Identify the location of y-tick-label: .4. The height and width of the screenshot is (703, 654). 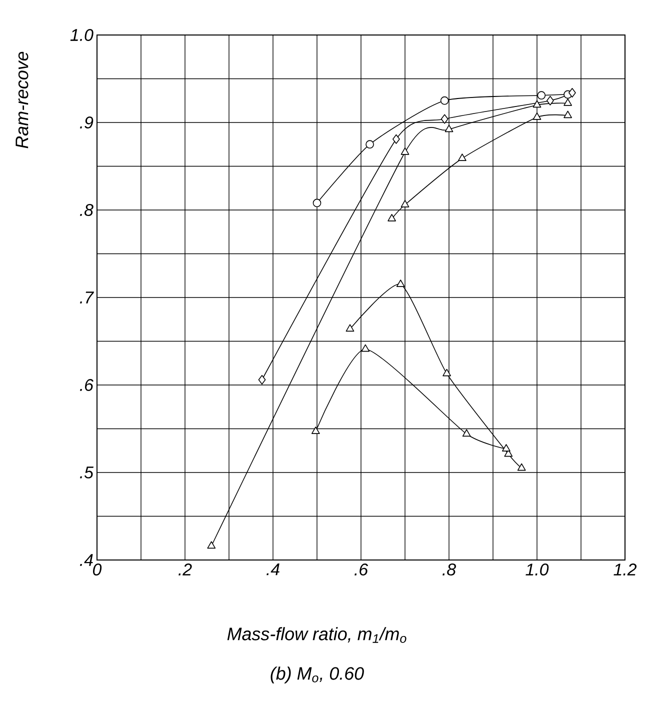
(86, 560).